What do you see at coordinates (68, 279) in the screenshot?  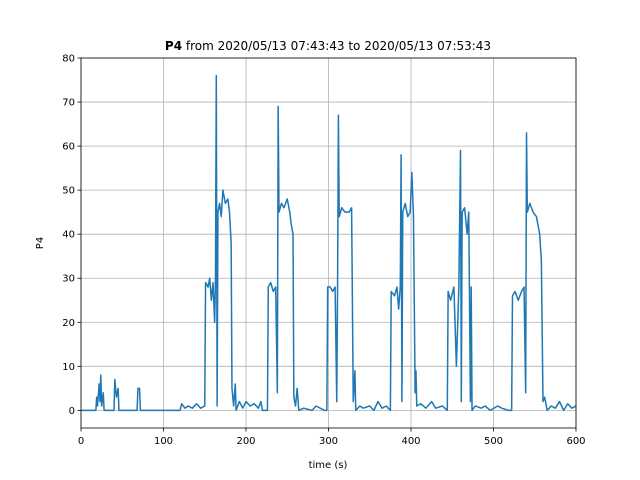 I see `y-tick-label: 30` at bounding box center [68, 279].